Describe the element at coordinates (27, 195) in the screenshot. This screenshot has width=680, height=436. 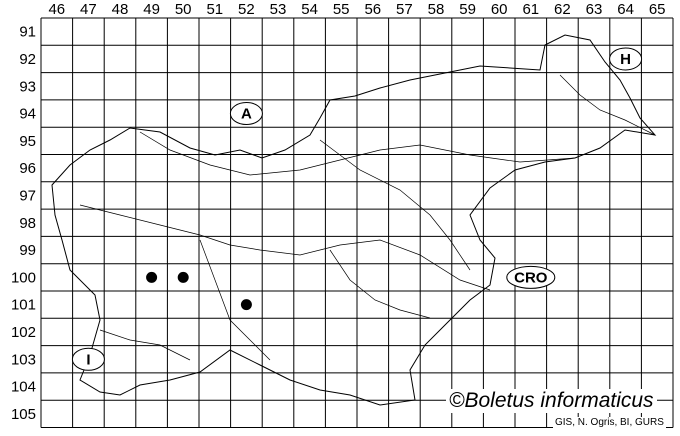
I see `row-label: 97` at that location.